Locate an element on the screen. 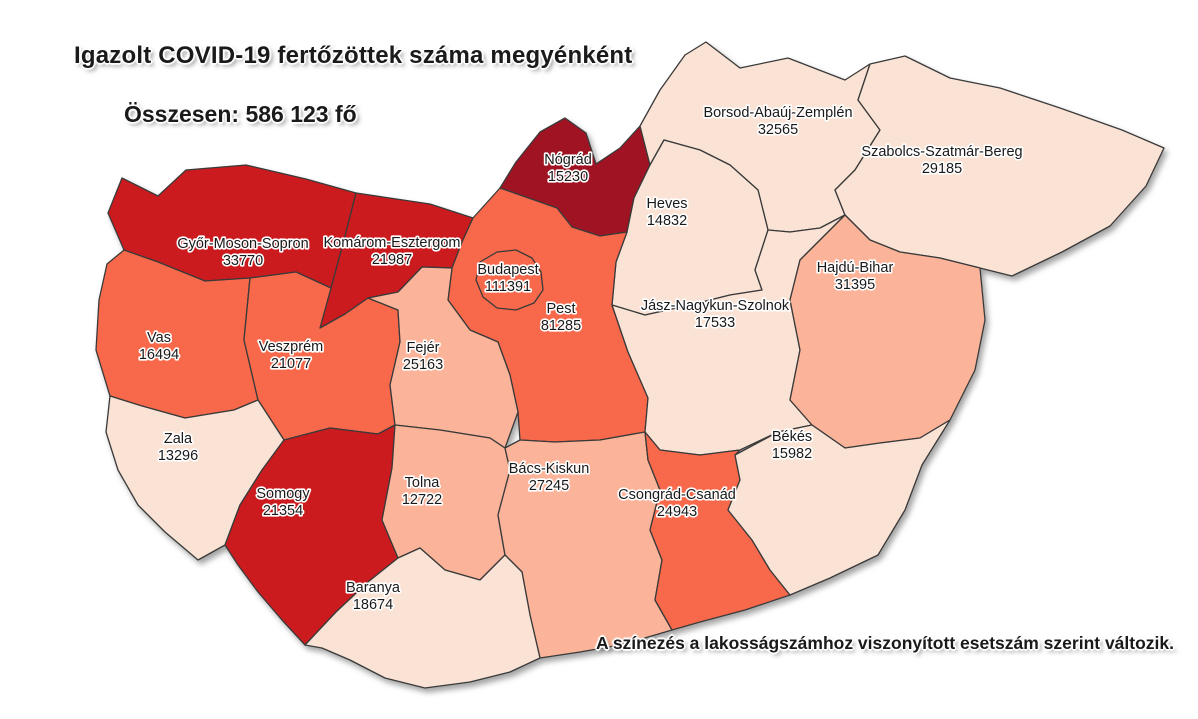 This screenshot has width=1198, height=719. county-cases-veszprem: 21077 is located at coordinates (291, 364).